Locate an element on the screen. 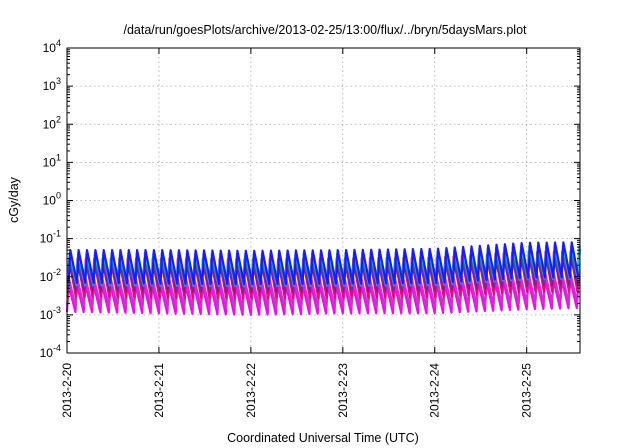  y-tick-label: 10¹ is located at coordinates (52, 160).